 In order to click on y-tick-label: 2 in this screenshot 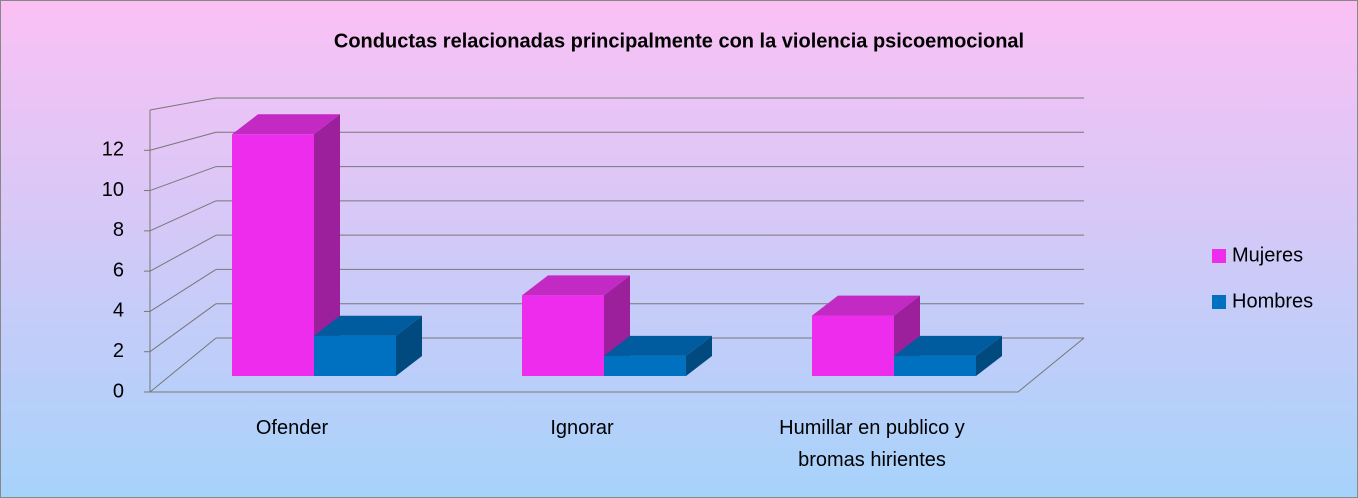, I will do `click(118, 351)`.